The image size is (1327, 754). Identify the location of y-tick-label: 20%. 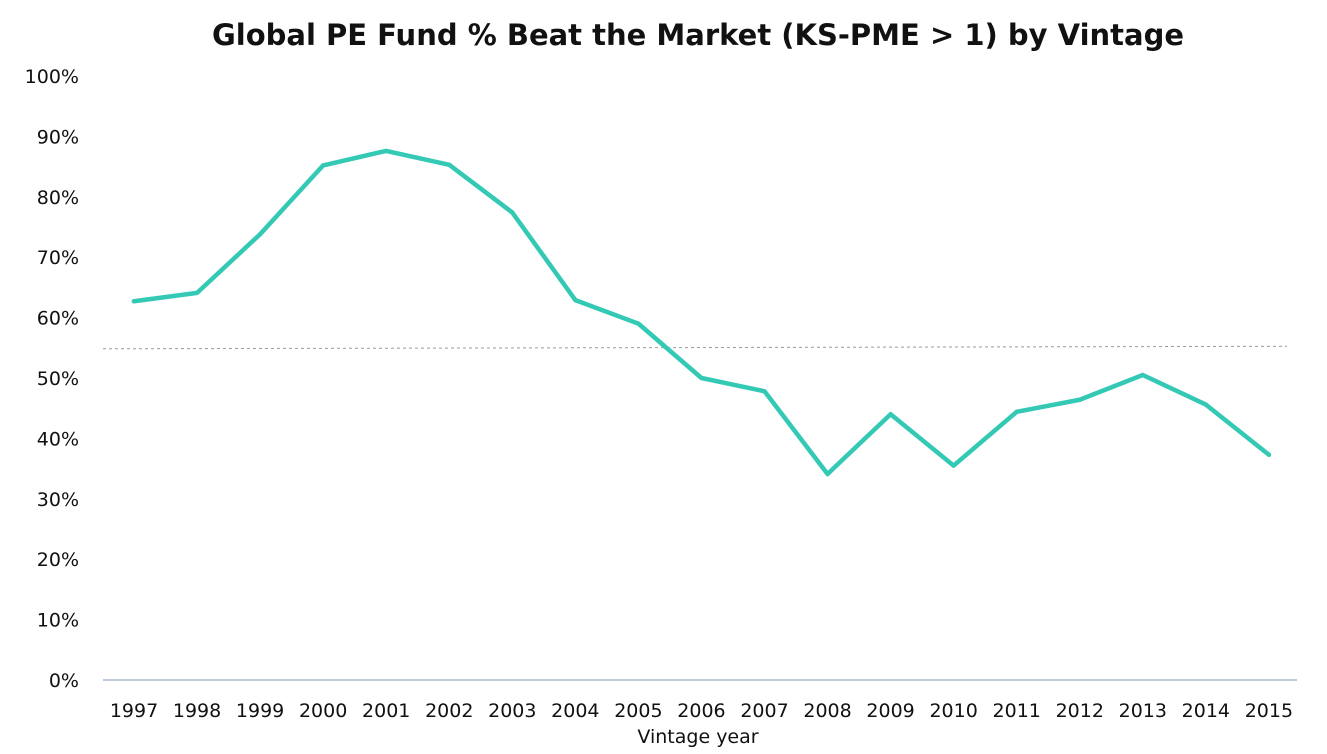
(58, 560).